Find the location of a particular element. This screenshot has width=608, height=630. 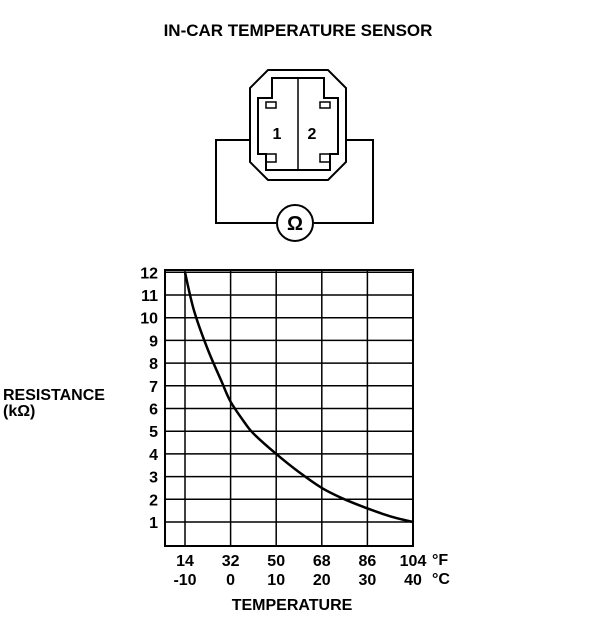

x-tick-label-c: 20 is located at coordinates (322, 580).